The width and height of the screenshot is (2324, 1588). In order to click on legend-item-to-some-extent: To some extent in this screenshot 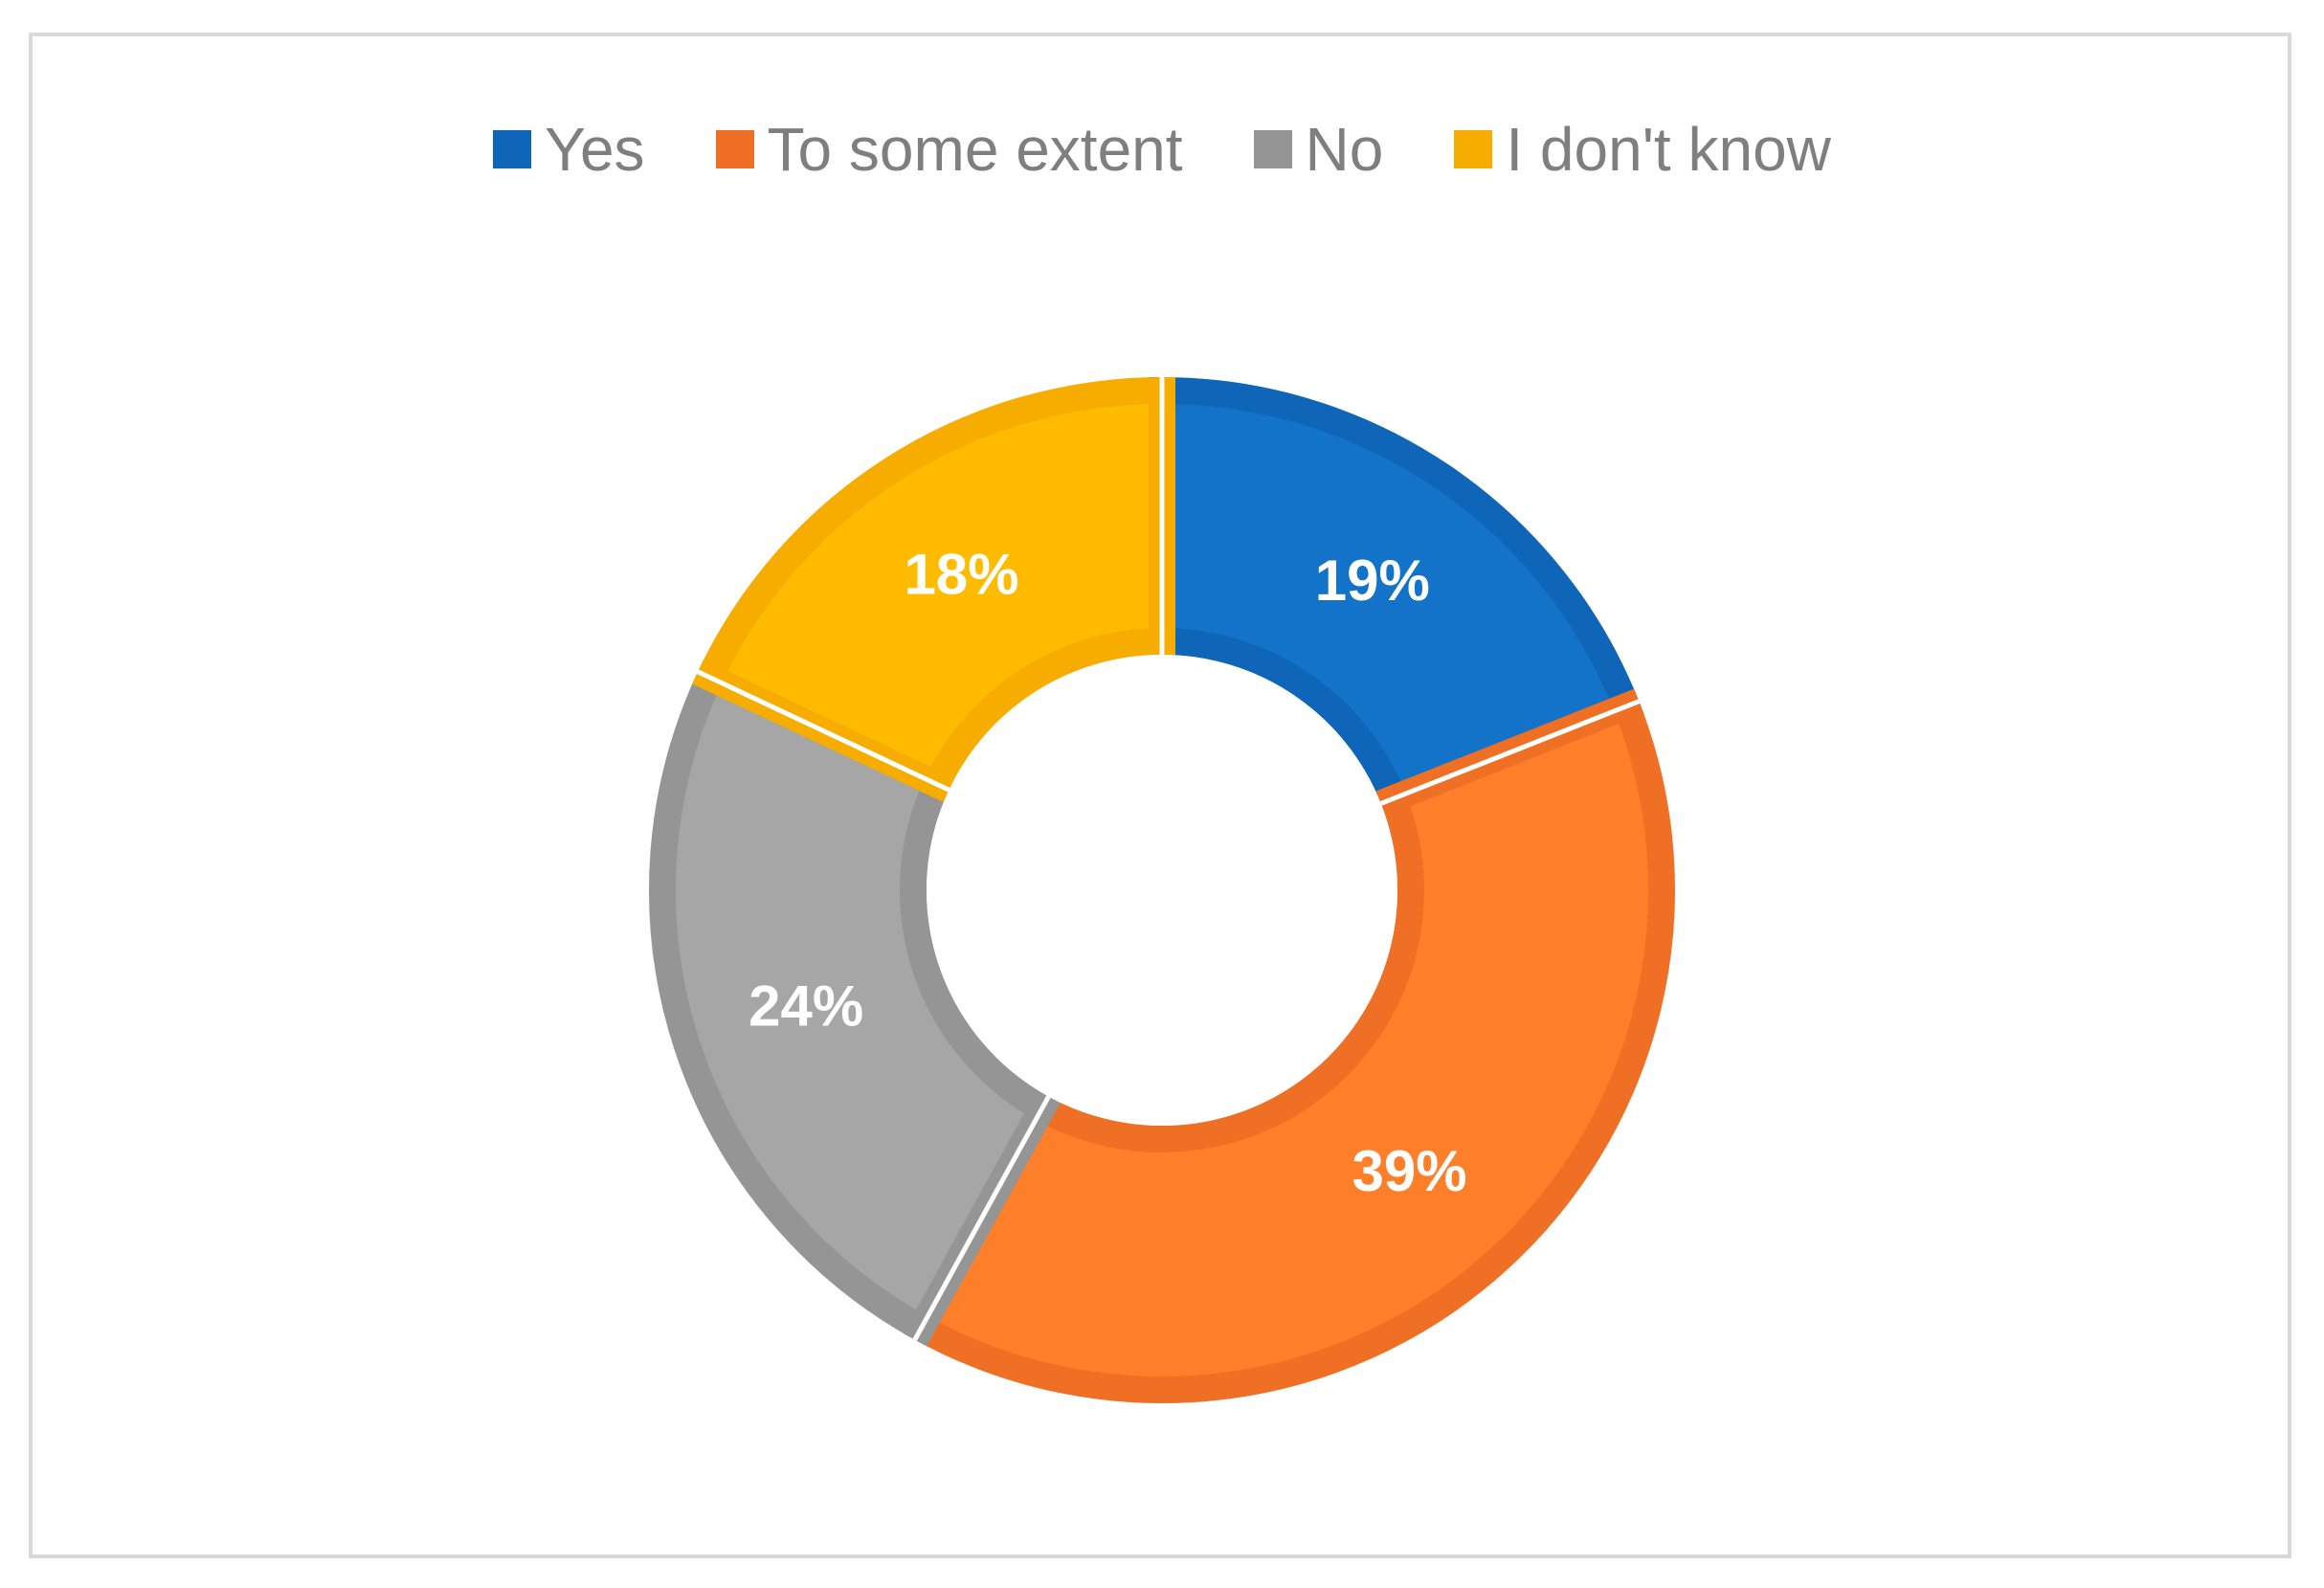, I will do `click(949, 149)`.